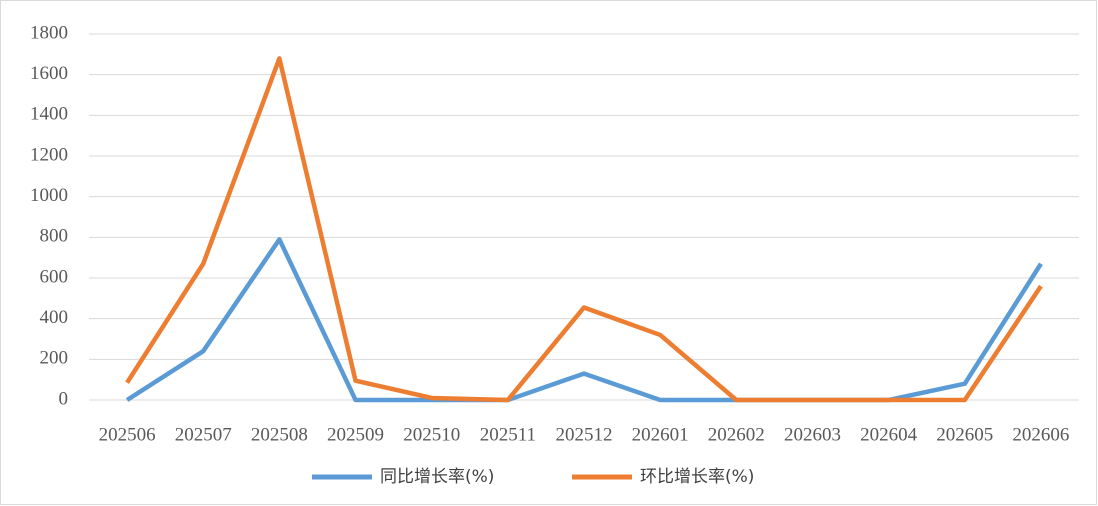 The height and width of the screenshot is (506, 1098). Describe the element at coordinates (584, 434) in the screenshot. I see `x-tick-label: 202512` at that location.